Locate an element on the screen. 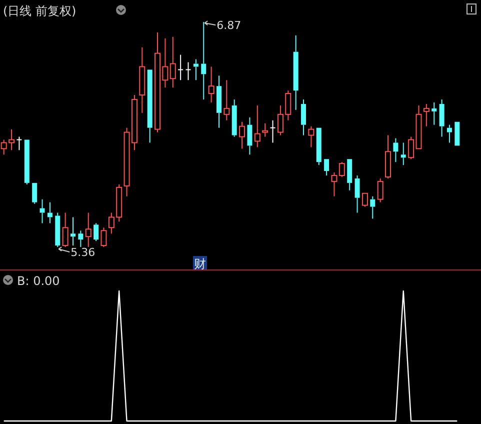 The width and height of the screenshot is (481, 424). text: 财 is located at coordinates (200, 264).